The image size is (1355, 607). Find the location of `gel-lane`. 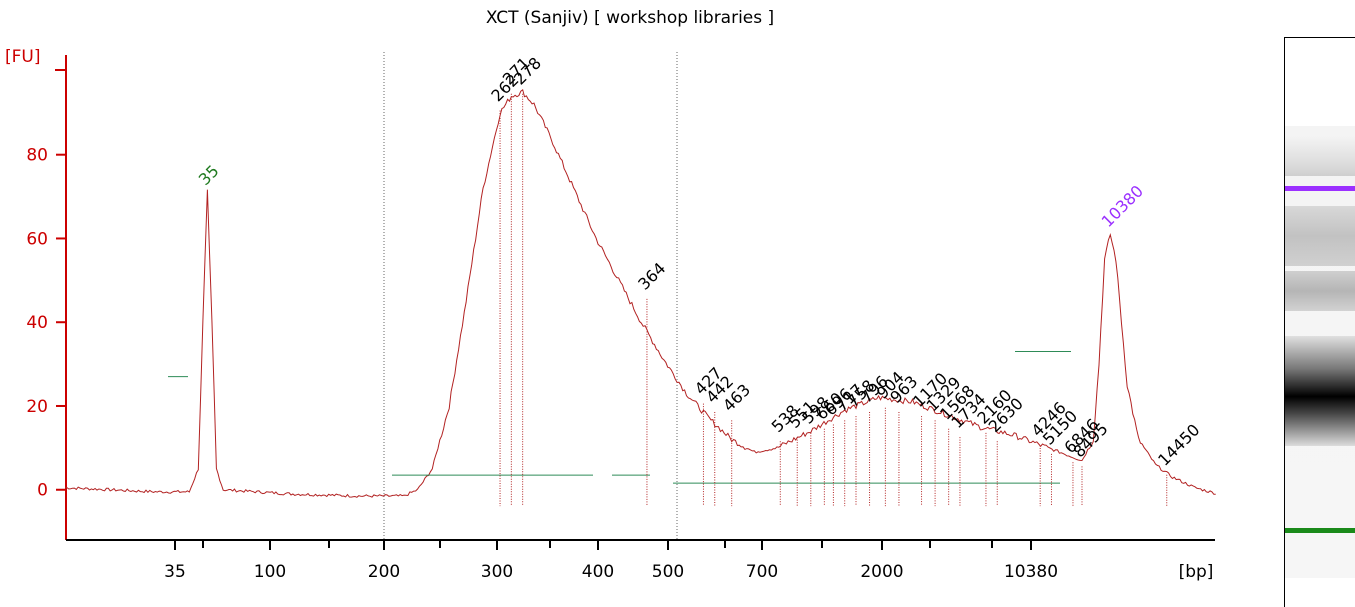

gel-lane is located at coordinates (1320, 352).